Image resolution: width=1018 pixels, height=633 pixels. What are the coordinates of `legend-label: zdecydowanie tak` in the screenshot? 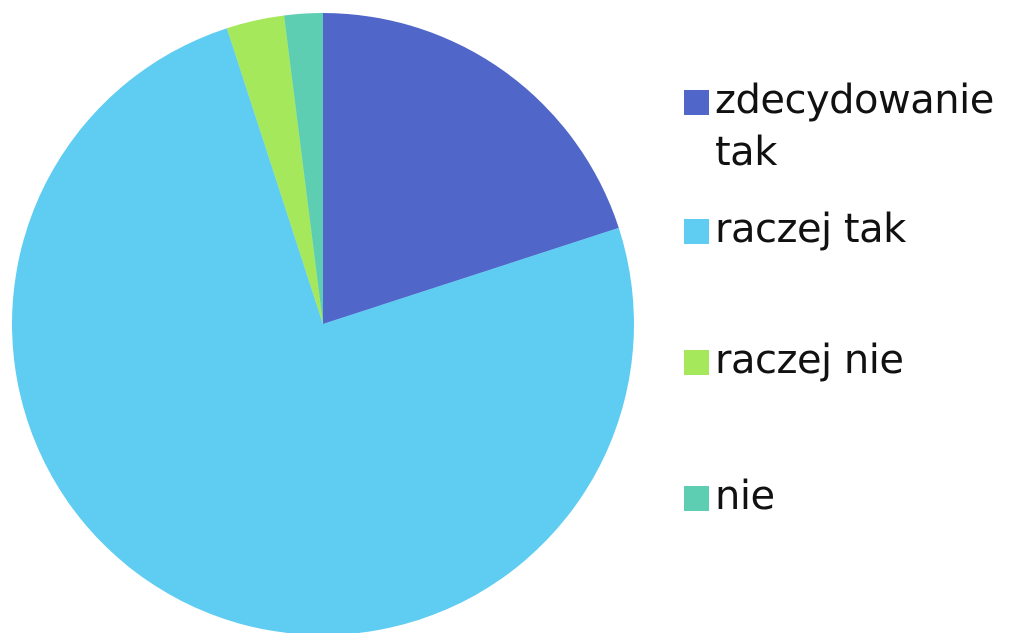 It's located at (854, 126).